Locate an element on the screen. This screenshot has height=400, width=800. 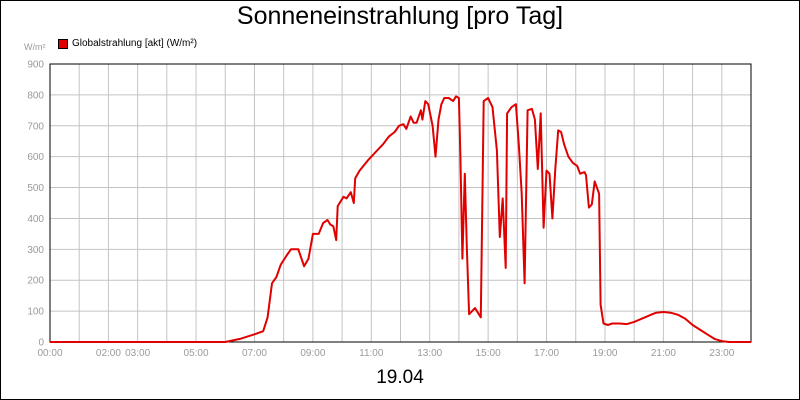
x-tick-label: 17:00 is located at coordinates (546, 353).